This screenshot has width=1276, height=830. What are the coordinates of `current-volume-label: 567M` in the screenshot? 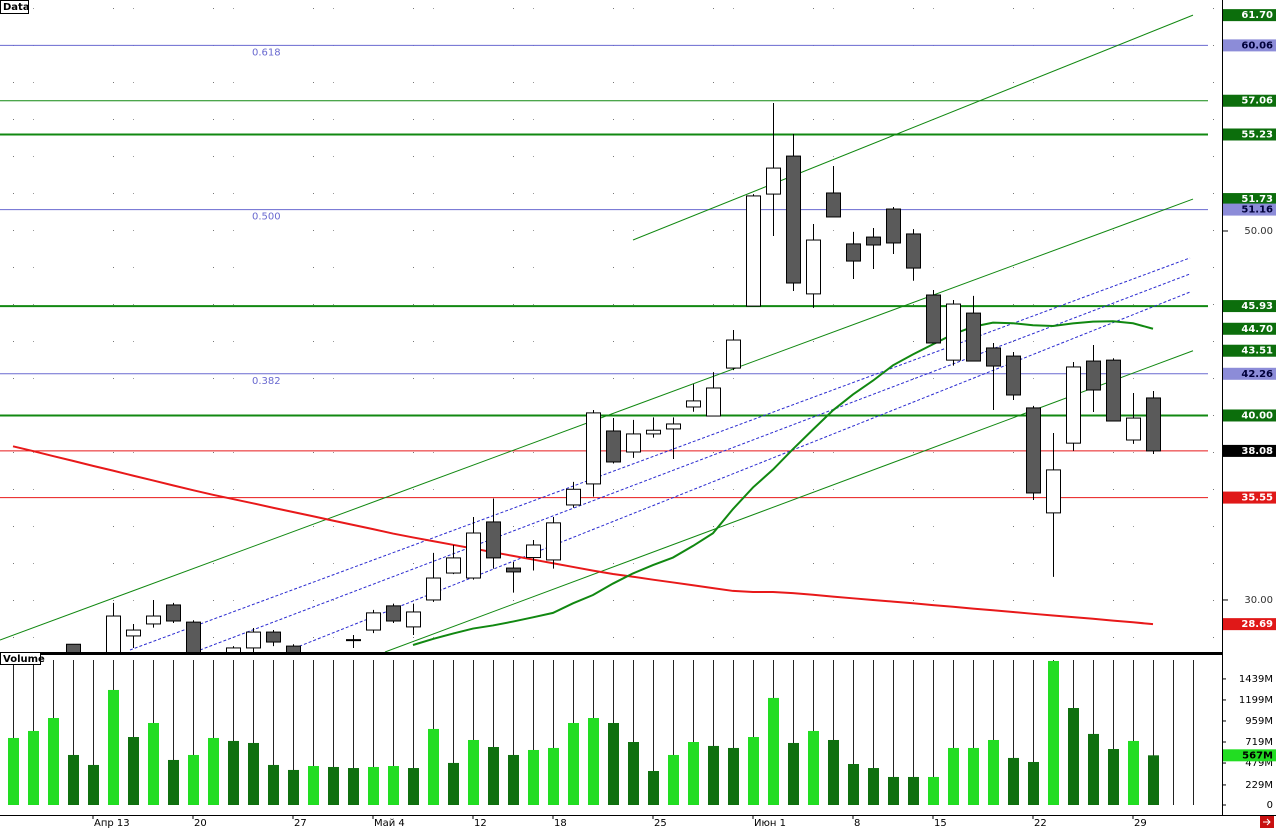 It's located at (1257, 755).